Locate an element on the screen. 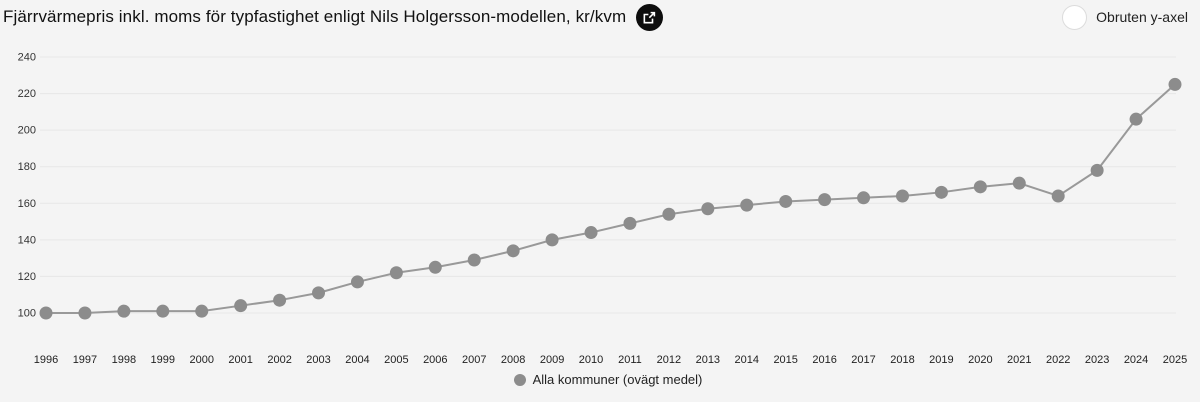  y-tick-label: 240 is located at coordinates (27, 58).